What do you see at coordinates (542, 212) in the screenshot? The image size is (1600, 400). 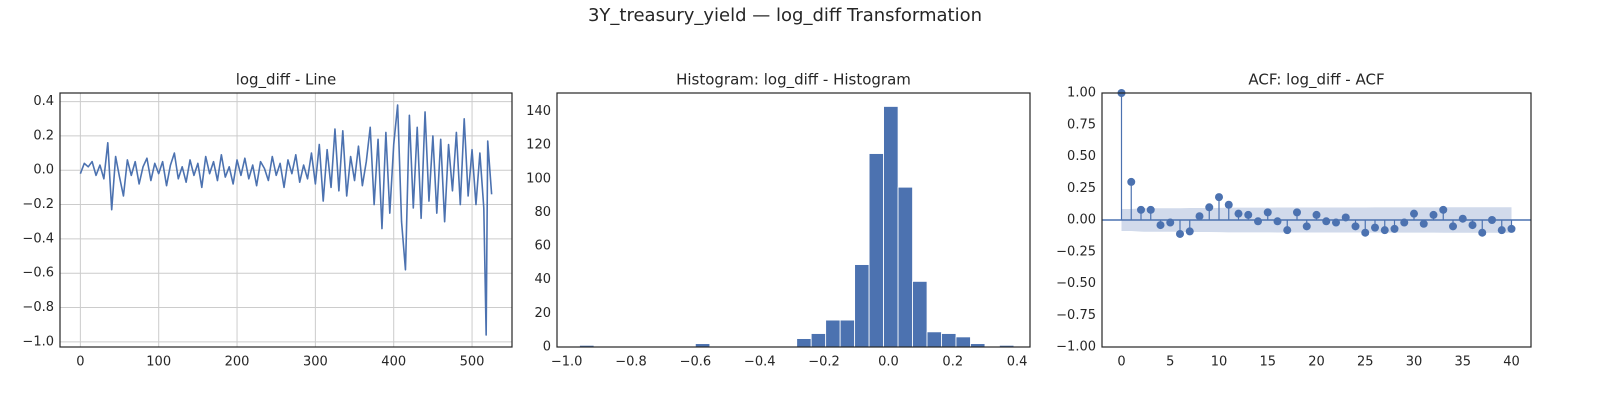 I see `y-tick-label: 80` at bounding box center [542, 212].